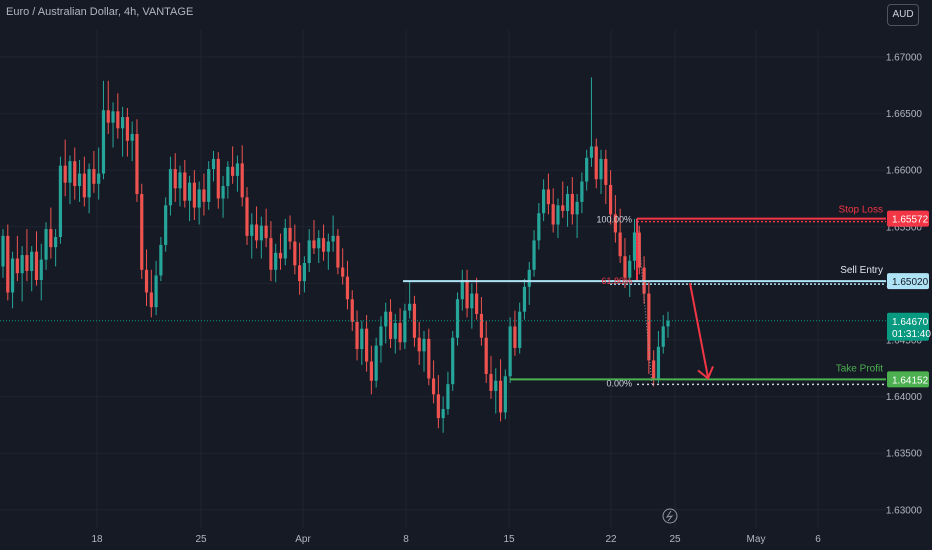 Image resolution: width=932 pixels, height=550 pixels. What do you see at coordinates (303, 539) in the screenshot?
I see `x-tick-label: Apr` at bounding box center [303, 539].